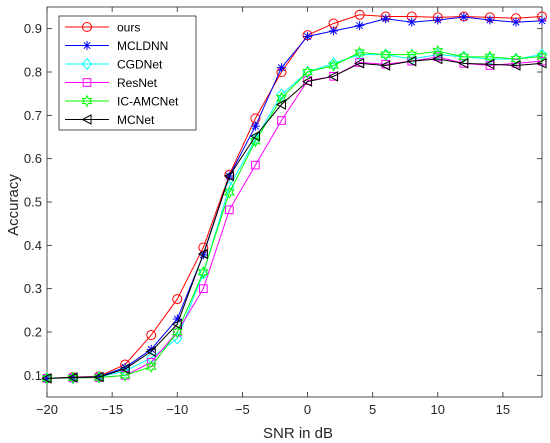 Image resolution: width=550 pixels, height=443 pixels. What do you see at coordinates (110, 120) in the screenshot?
I see `legend-item: MCNet` at bounding box center [110, 120].